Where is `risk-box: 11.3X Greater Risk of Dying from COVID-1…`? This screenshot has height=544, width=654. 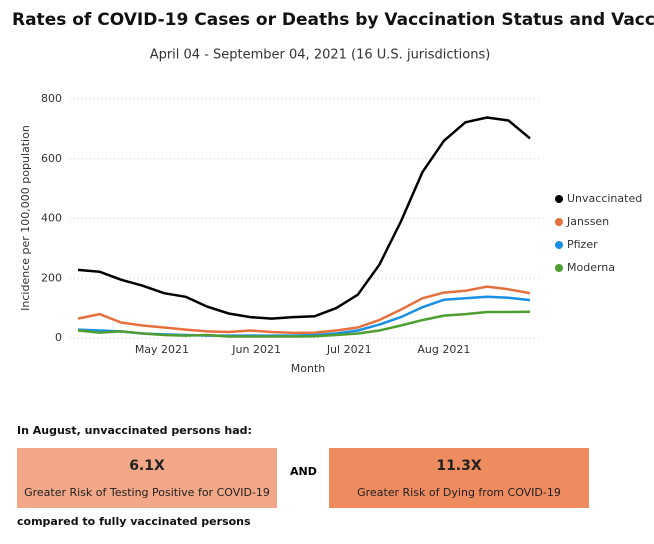 risk-box: 11.3X Greater Risk of Dying from COVID-1… is located at coordinates (459, 478).